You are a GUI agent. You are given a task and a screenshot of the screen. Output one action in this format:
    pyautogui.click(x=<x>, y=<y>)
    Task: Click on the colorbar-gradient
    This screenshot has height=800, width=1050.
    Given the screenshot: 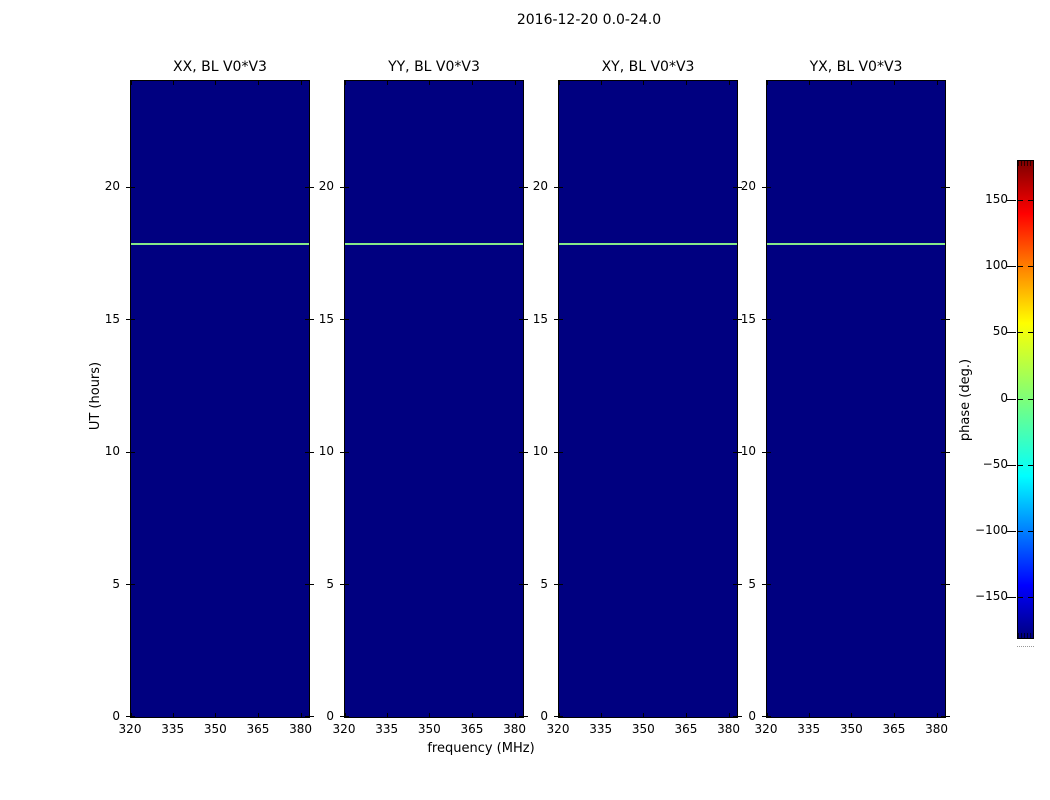 What is the action you would take?
    pyautogui.click(x=1025, y=399)
    